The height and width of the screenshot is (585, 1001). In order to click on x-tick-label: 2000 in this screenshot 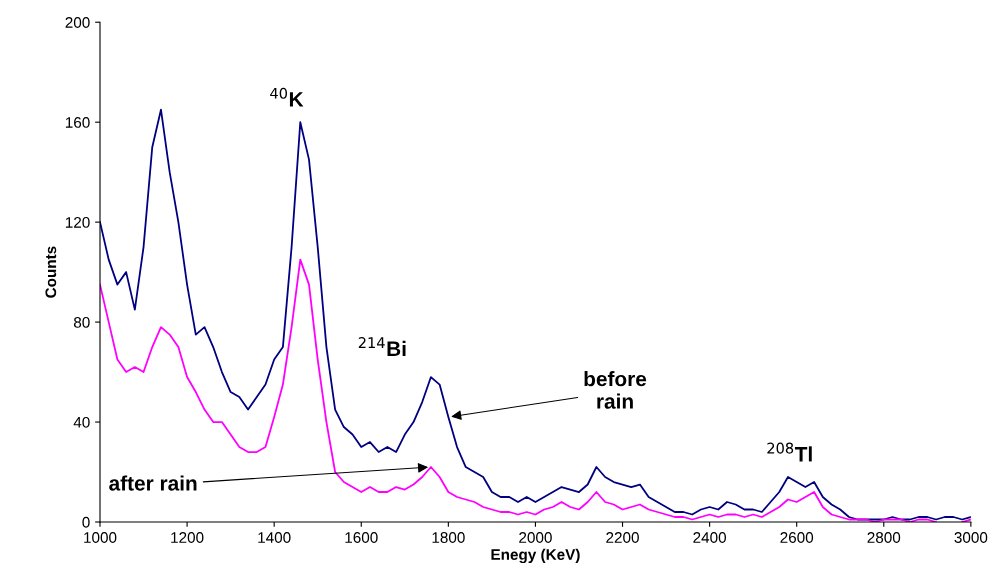, I will do `click(535, 537)`.